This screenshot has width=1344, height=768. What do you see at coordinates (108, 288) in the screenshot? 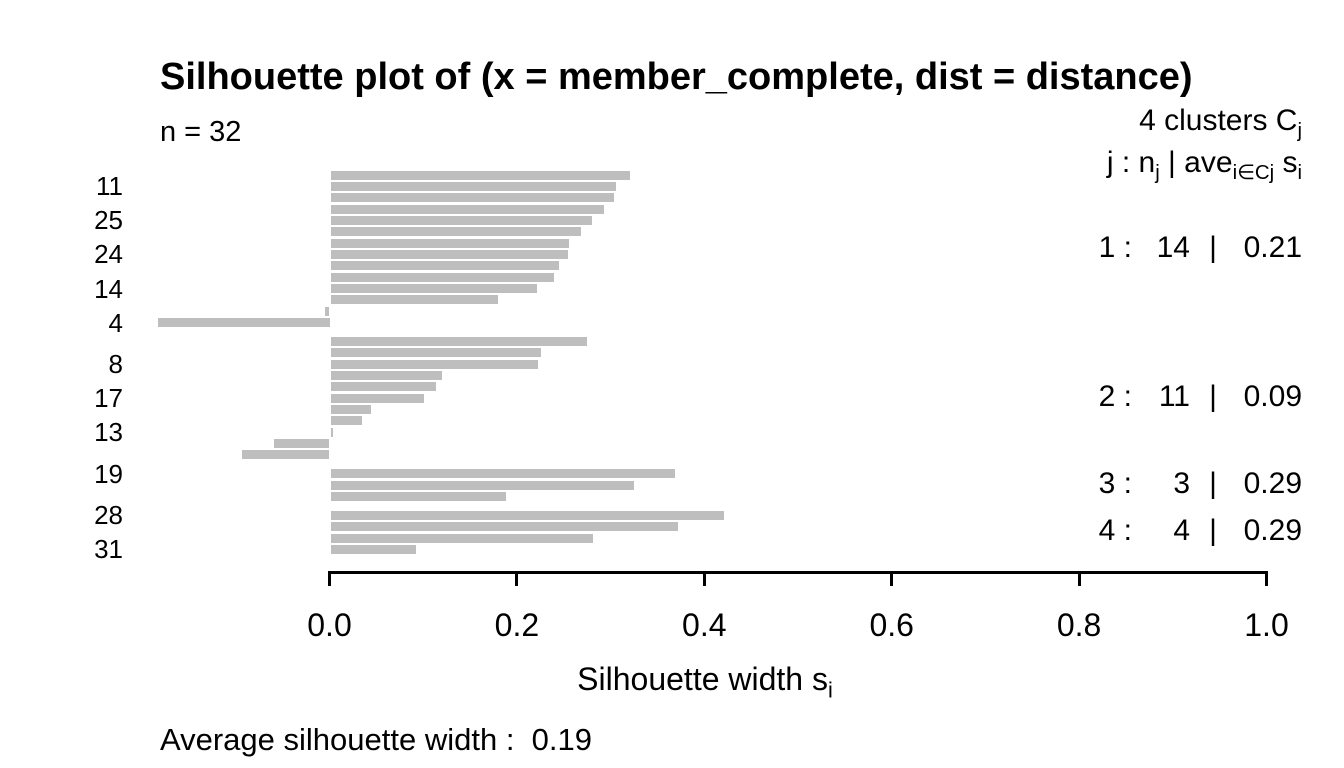
I see `y-axis-bar-label: 14` at bounding box center [108, 288].